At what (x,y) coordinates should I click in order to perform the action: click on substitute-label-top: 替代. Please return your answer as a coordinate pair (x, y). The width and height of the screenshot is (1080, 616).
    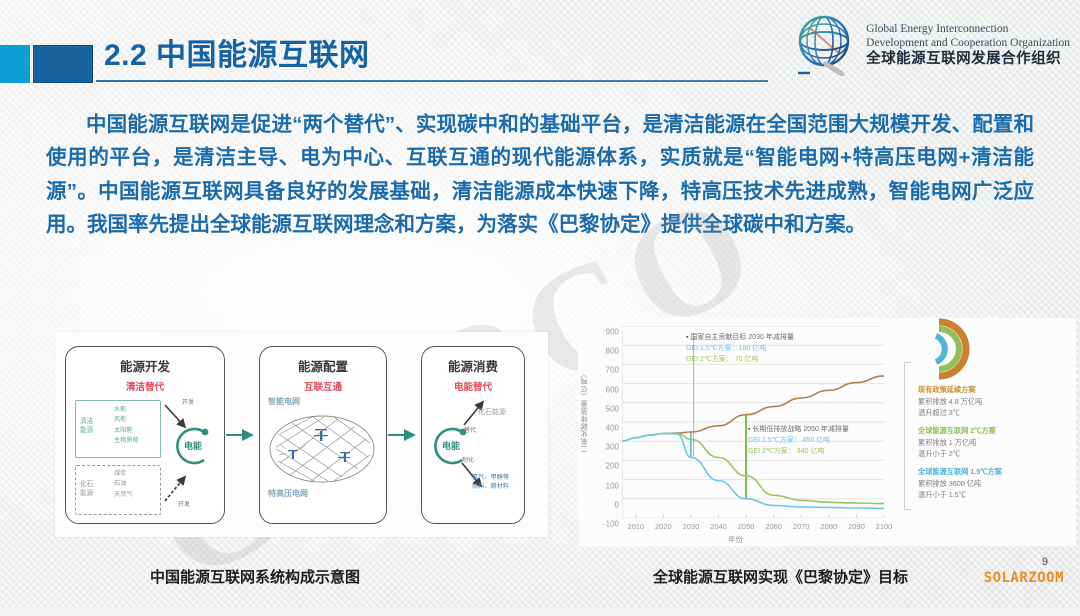
    Looking at the image, I should click on (470, 430).